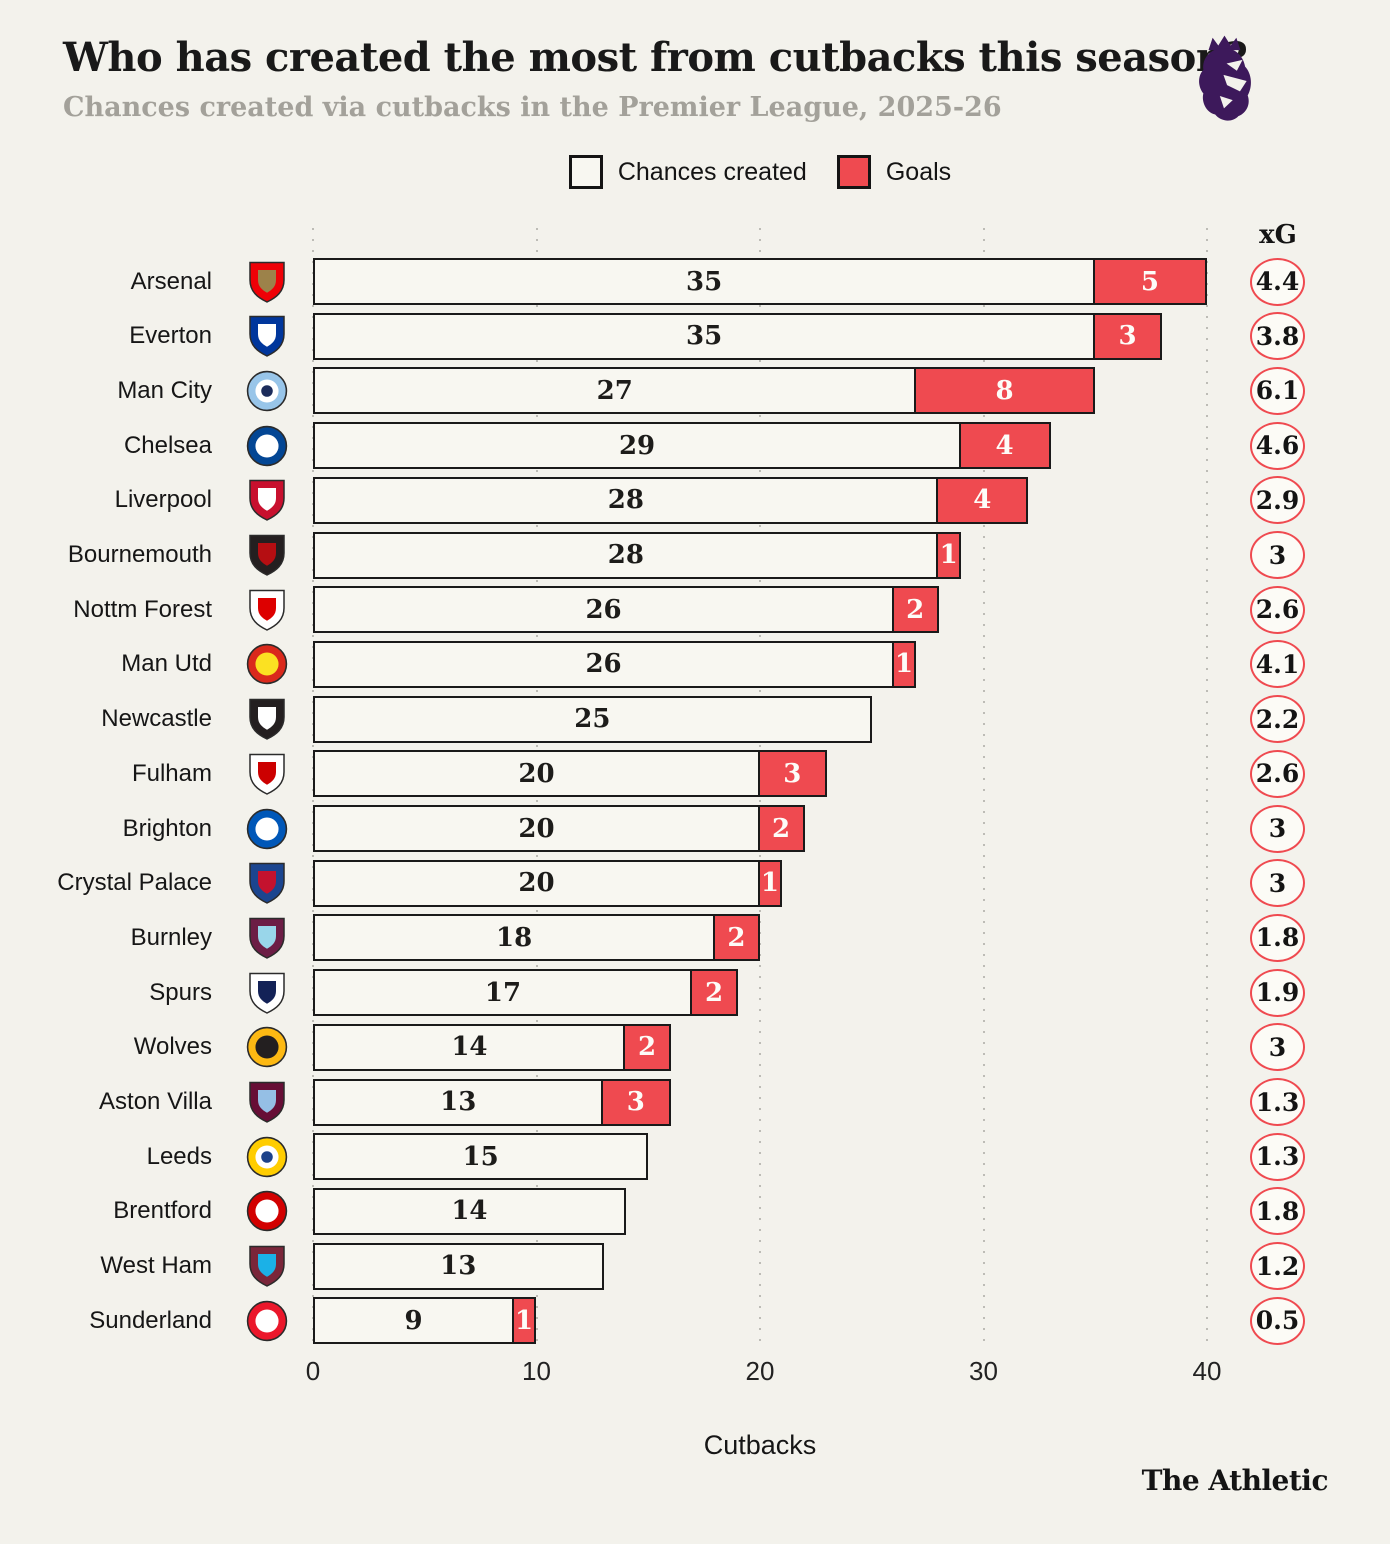 This screenshot has width=1390, height=1544. Describe the element at coordinates (156, 719) in the screenshot. I see `team-label-newcastle: Newcastle` at that location.